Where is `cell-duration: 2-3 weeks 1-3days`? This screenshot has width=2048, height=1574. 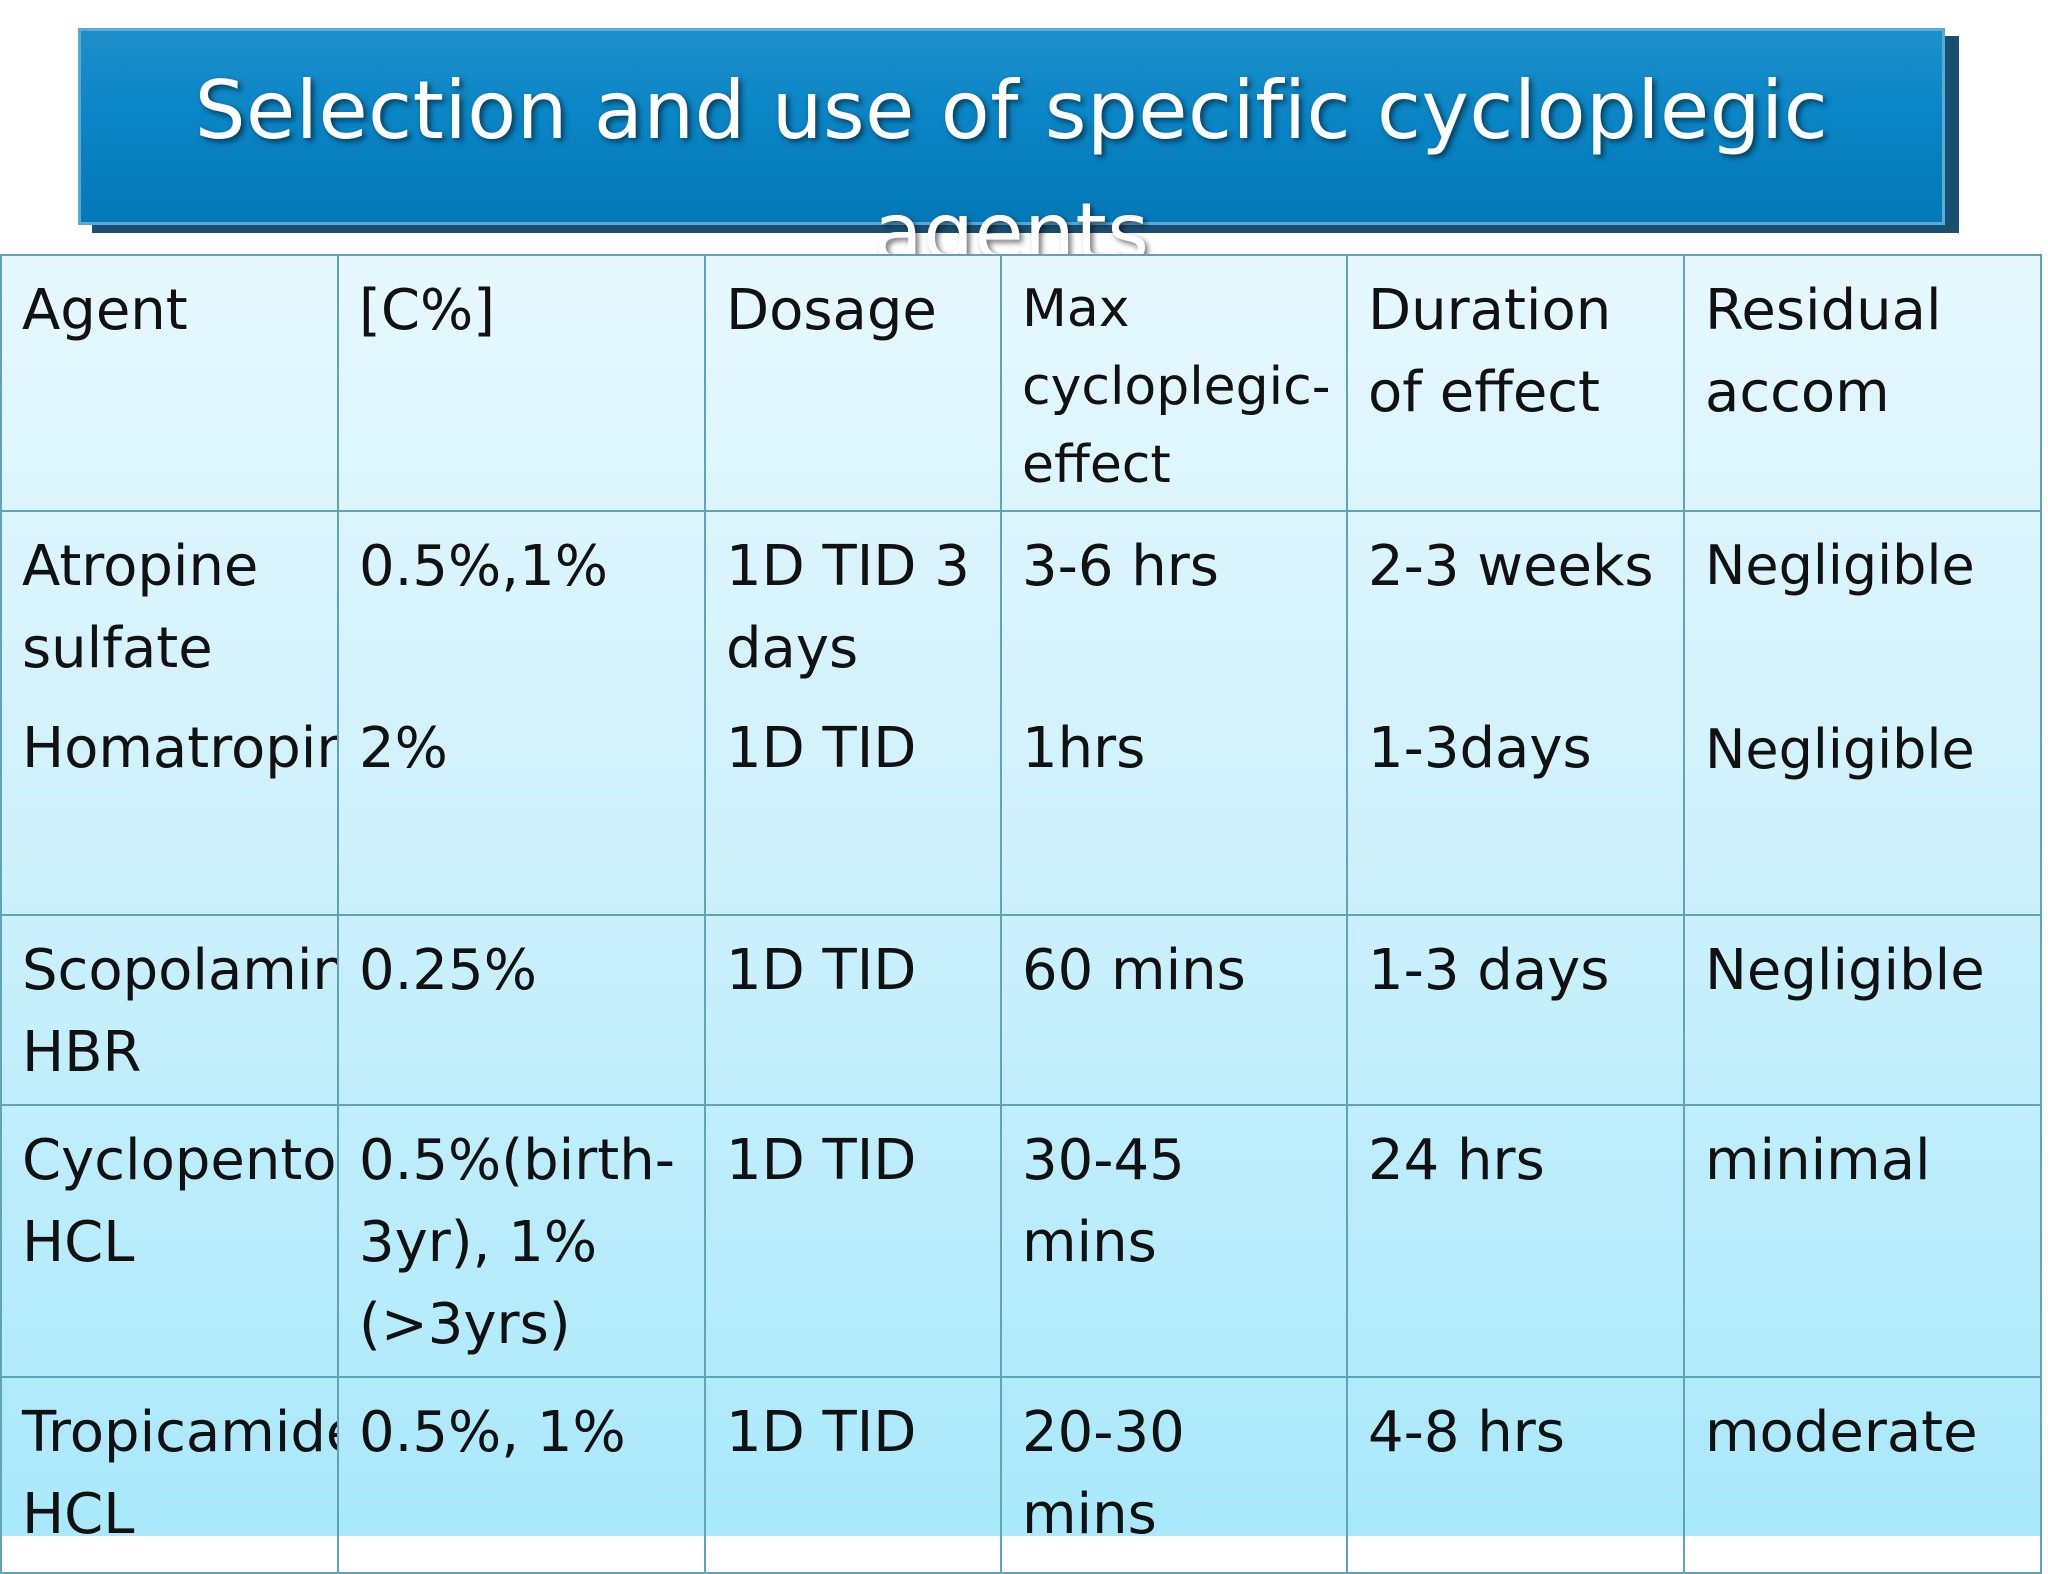 cell-duration: 2-3 weeks 1-3days is located at coordinates (1515, 713).